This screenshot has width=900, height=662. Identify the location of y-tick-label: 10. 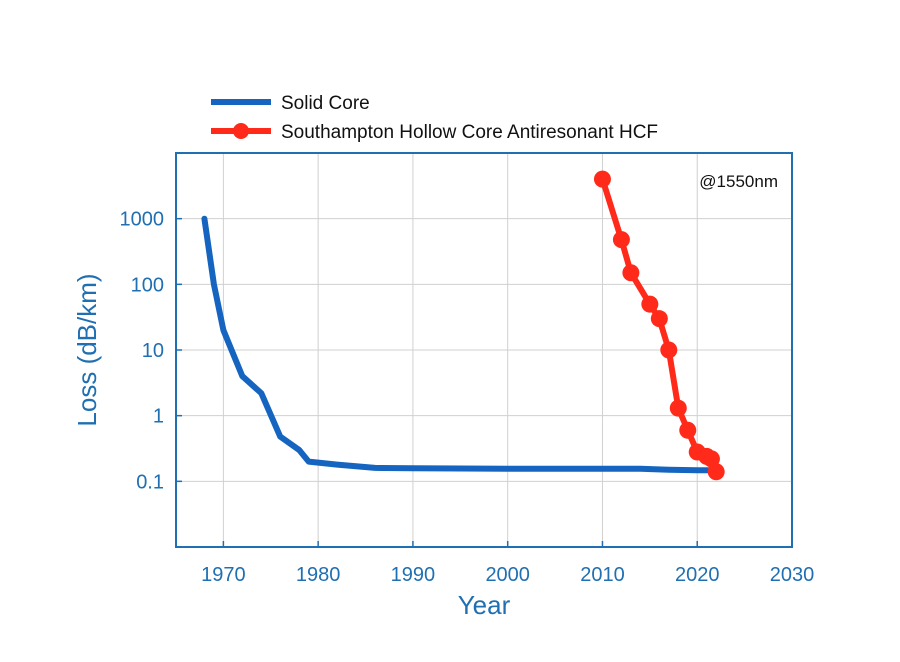
(153, 351).